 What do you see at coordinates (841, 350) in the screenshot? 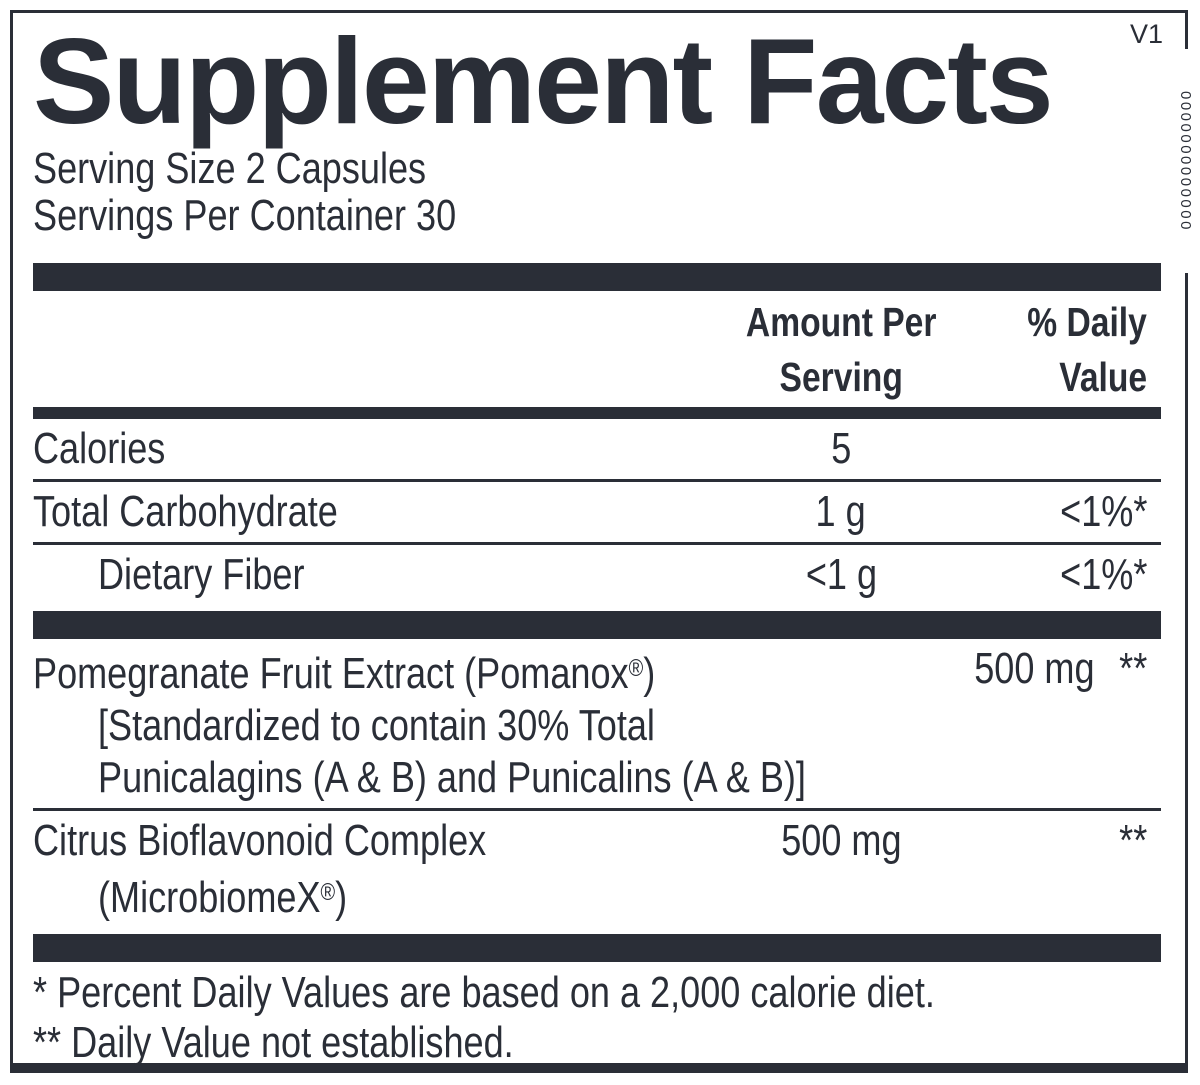
I see `amount-per-serving-header: Amount Per Serving` at bounding box center [841, 350].